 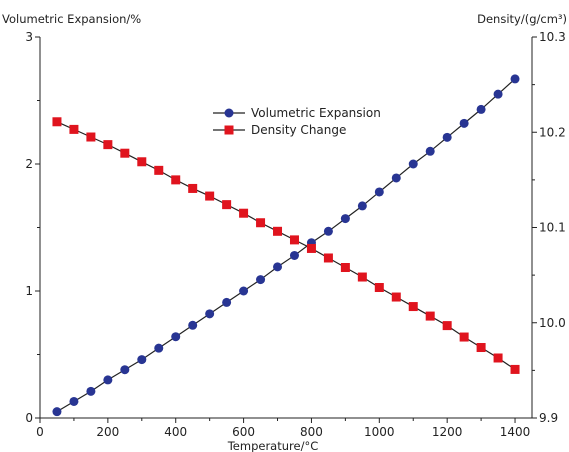 I want to click on x-tick-label: 600, so click(x=243, y=432).